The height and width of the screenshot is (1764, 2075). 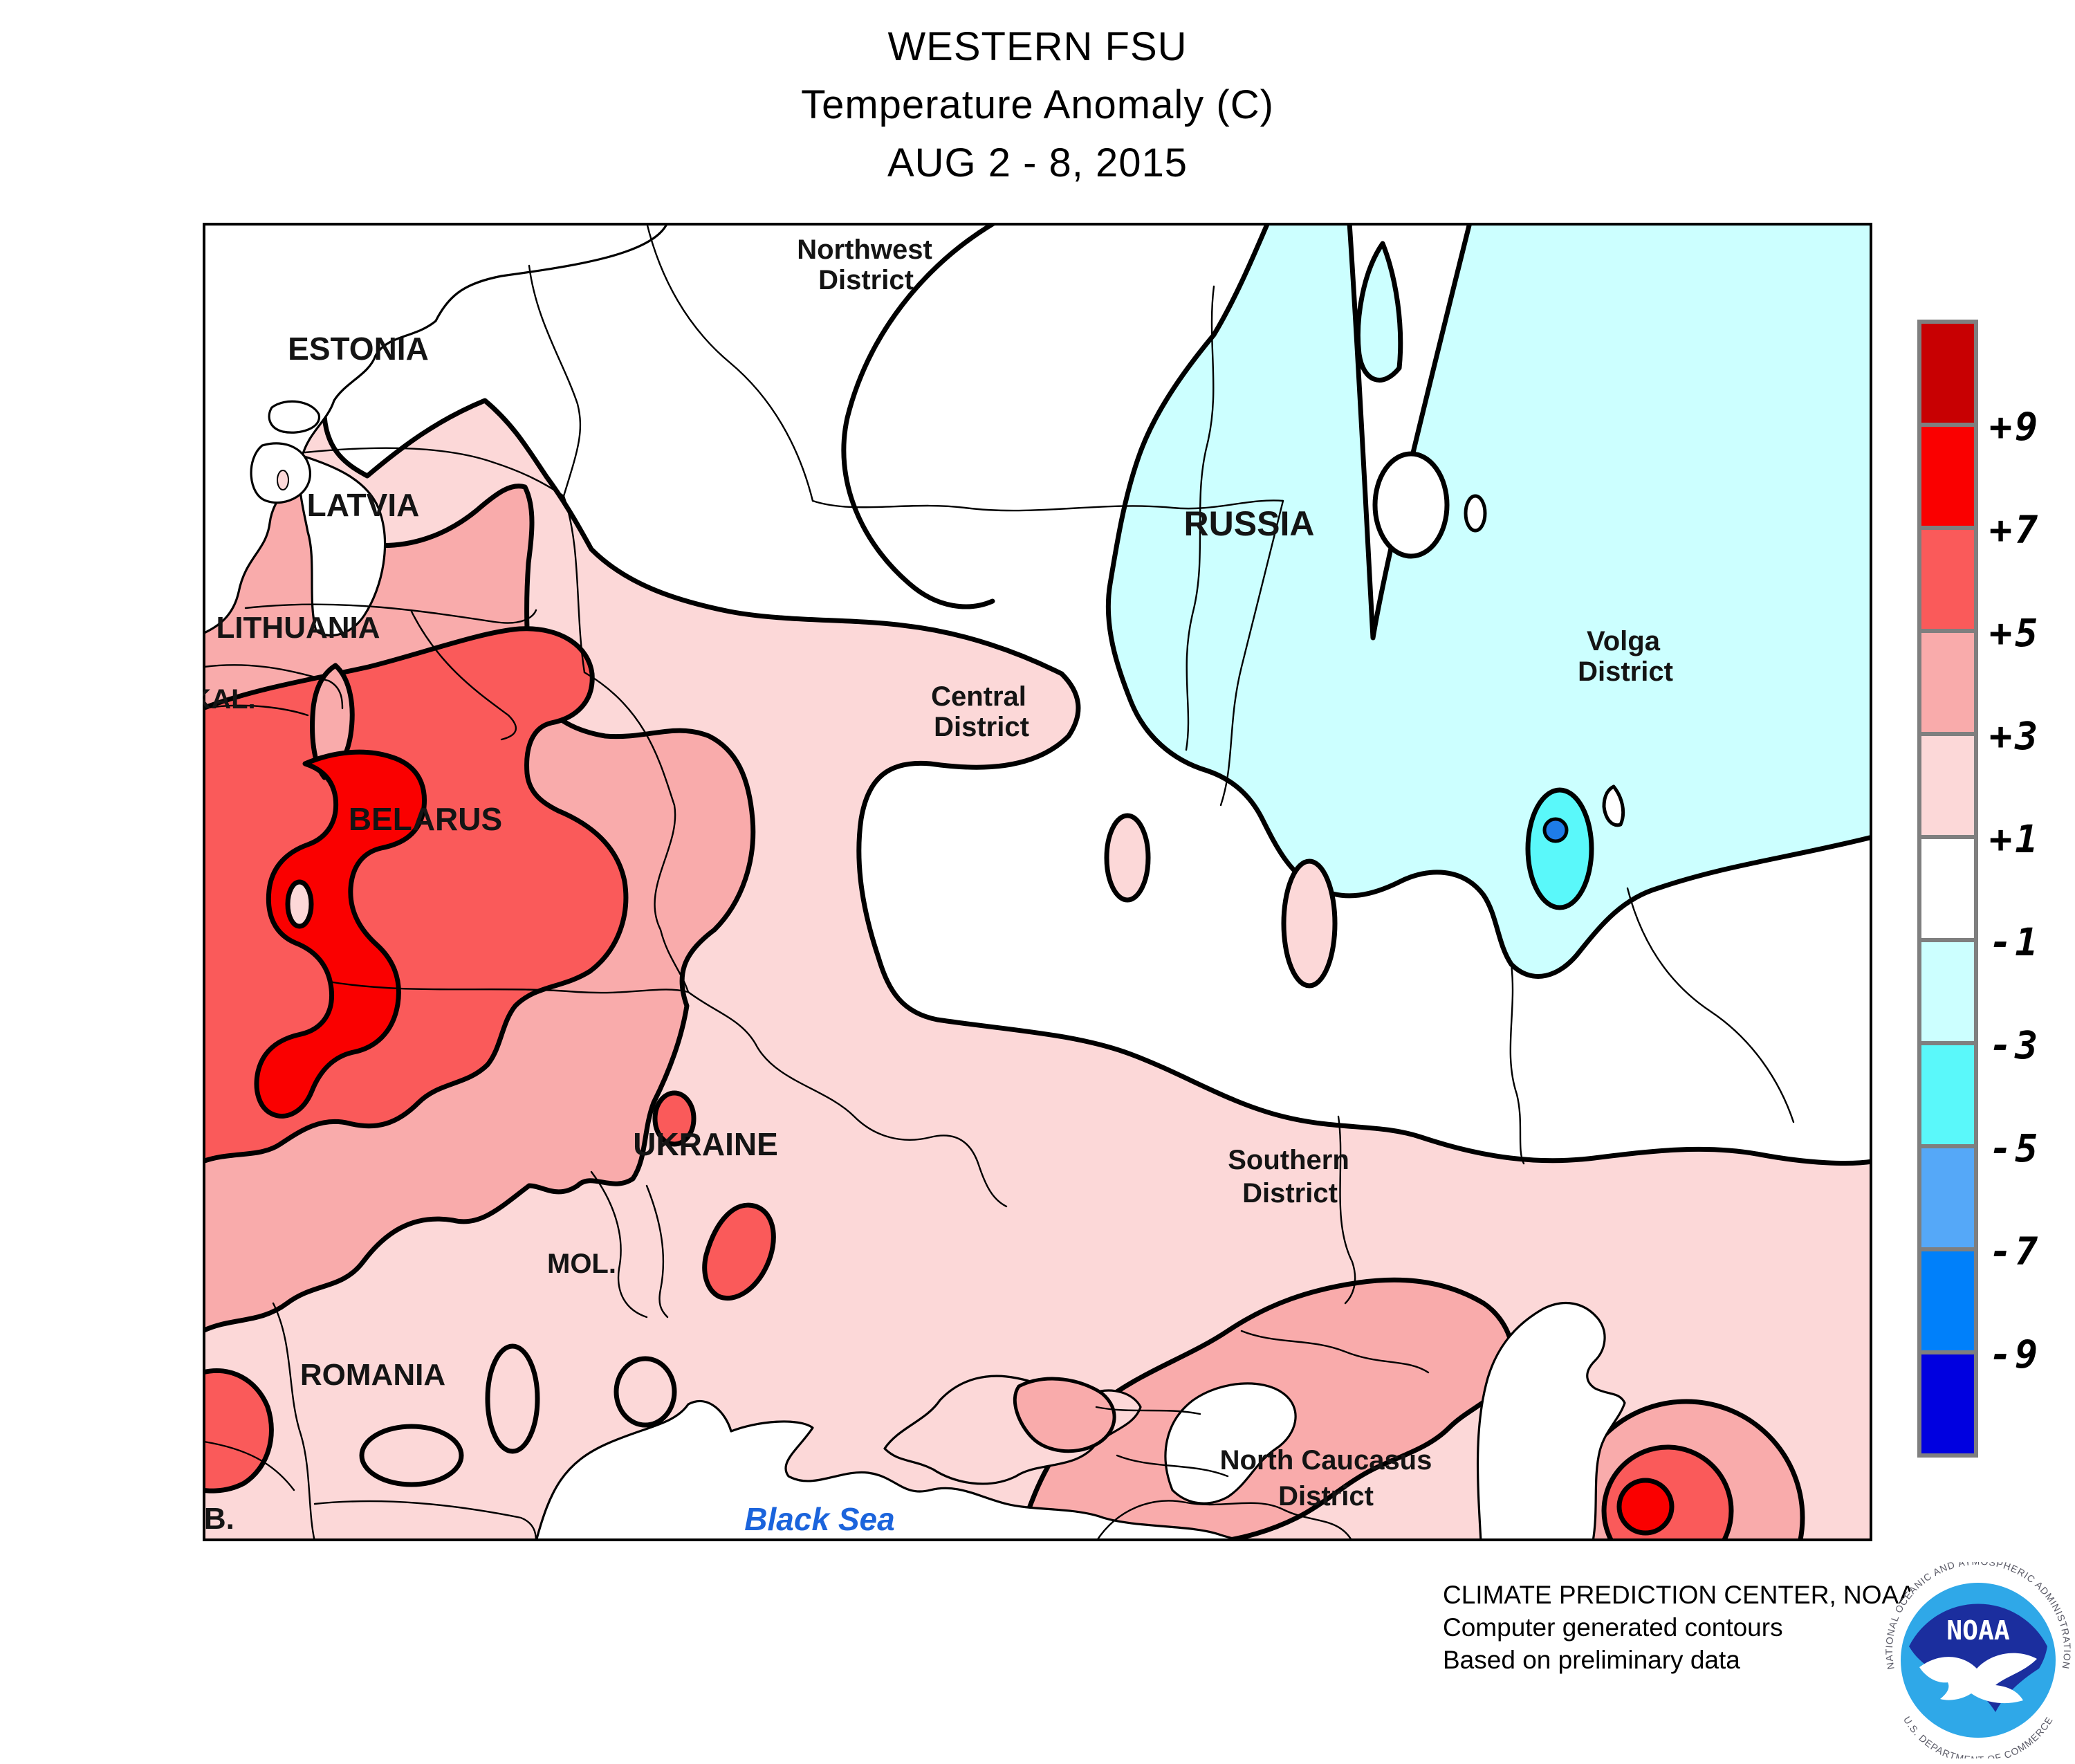 I want to click on logo-seagull-icon, so click(x=1978, y=1678).